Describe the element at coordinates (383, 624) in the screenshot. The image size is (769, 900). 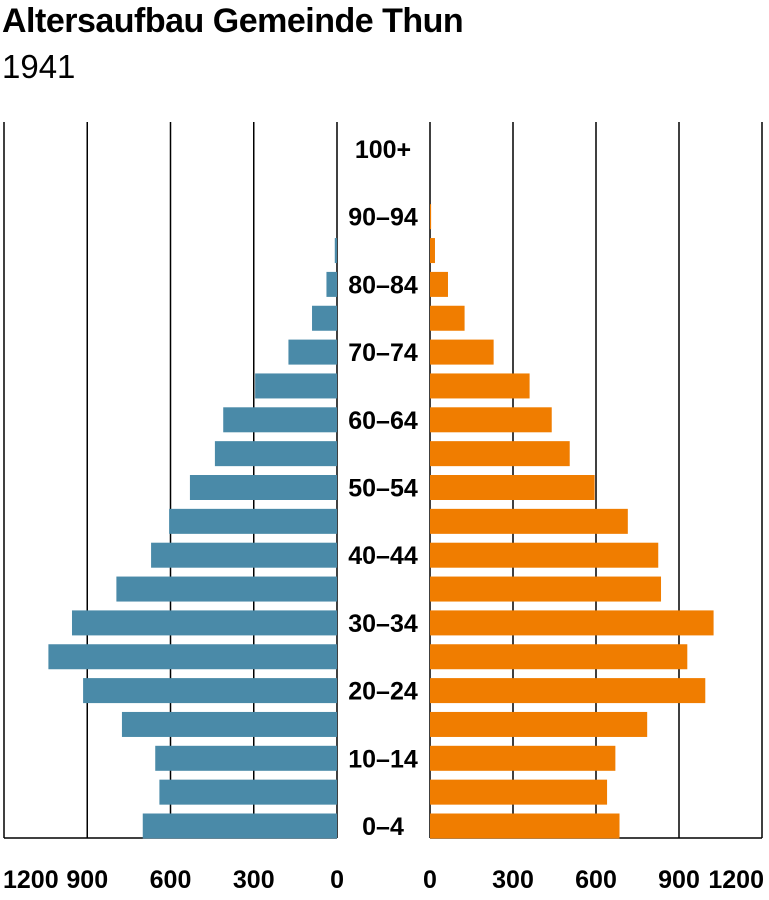
I see `age-group-label: 30–34` at that location.